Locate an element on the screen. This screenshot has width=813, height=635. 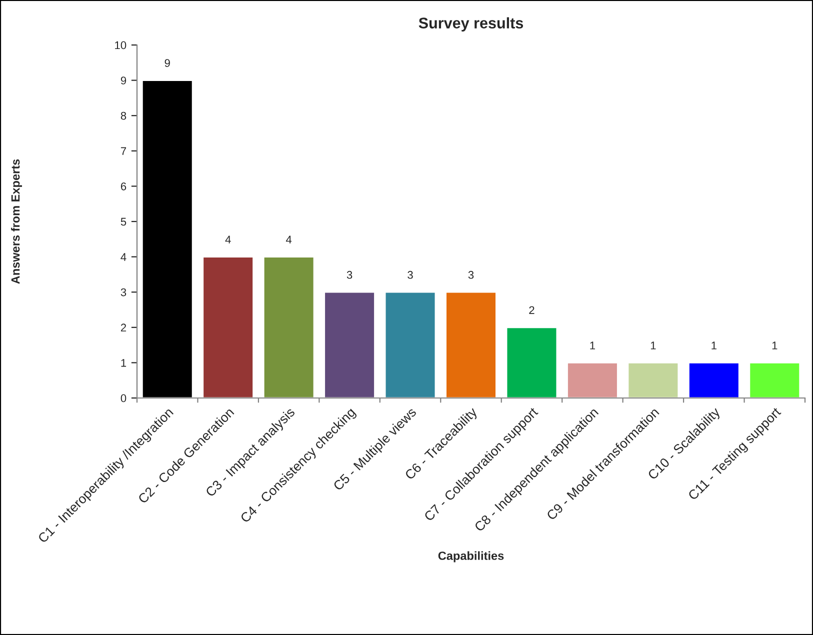
y-tick-label: 9 is located at coordinates (123, 80).